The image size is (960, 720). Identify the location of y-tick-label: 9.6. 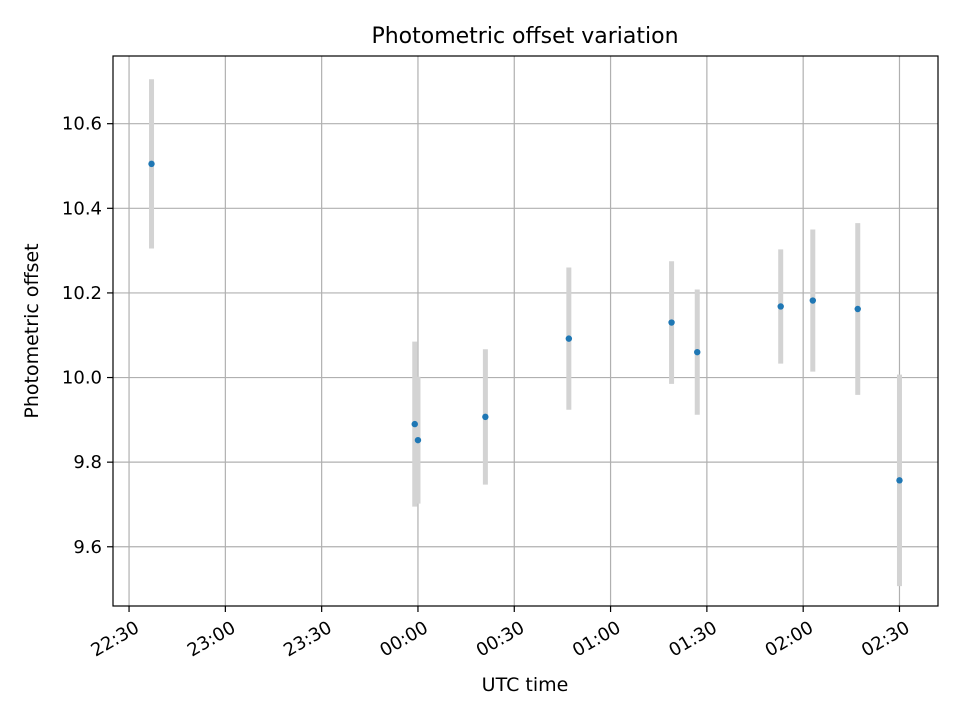
(87, 547).